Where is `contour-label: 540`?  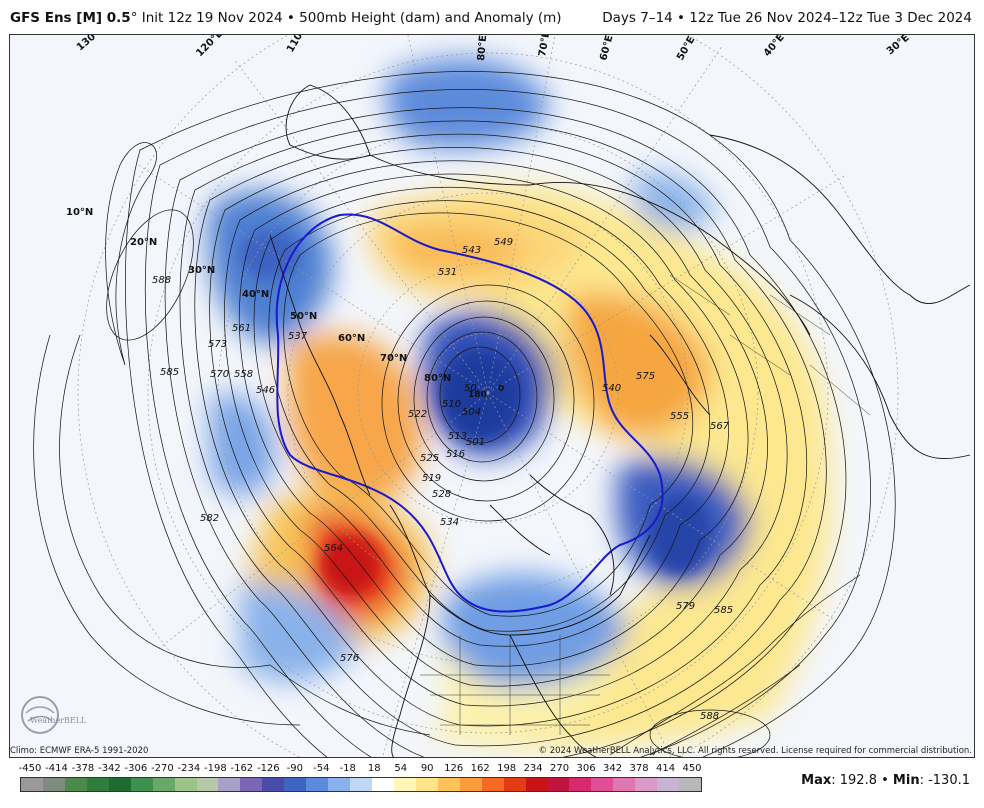 contour-label: 540 is located at coordinates (611, 388).